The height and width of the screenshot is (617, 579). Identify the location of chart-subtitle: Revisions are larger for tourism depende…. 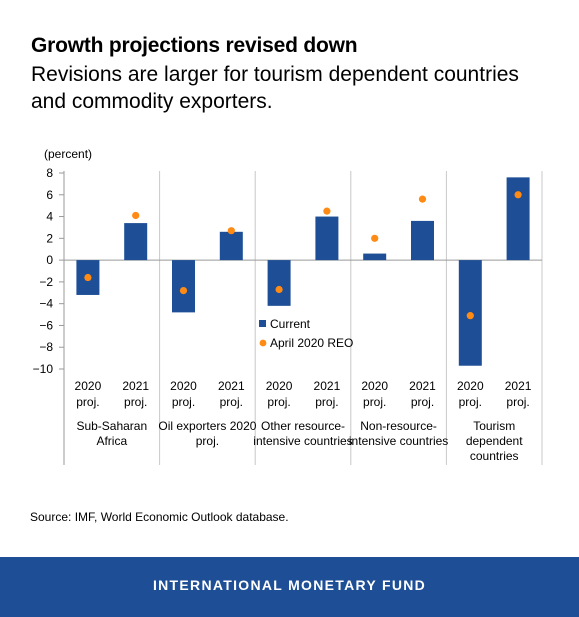
(275, 88).